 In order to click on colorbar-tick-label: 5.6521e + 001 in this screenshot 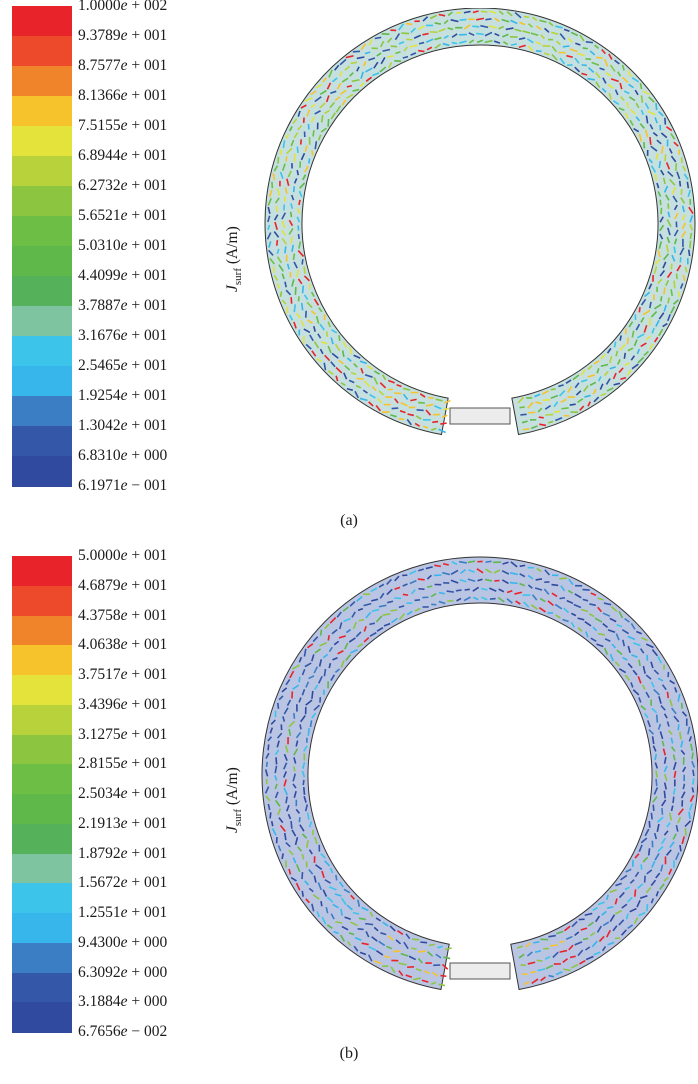, I will do `click(123, 215)`.